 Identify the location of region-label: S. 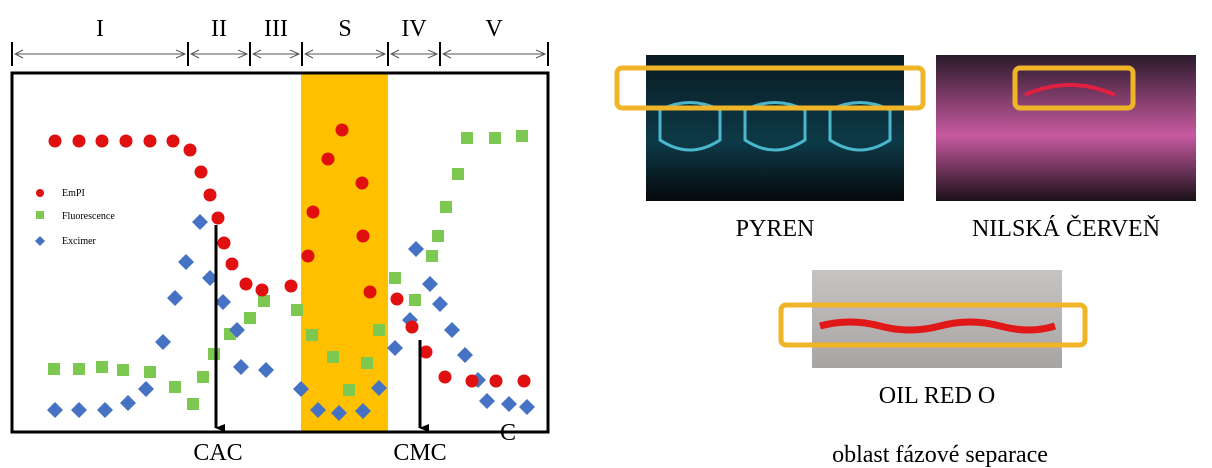
(344, 29).